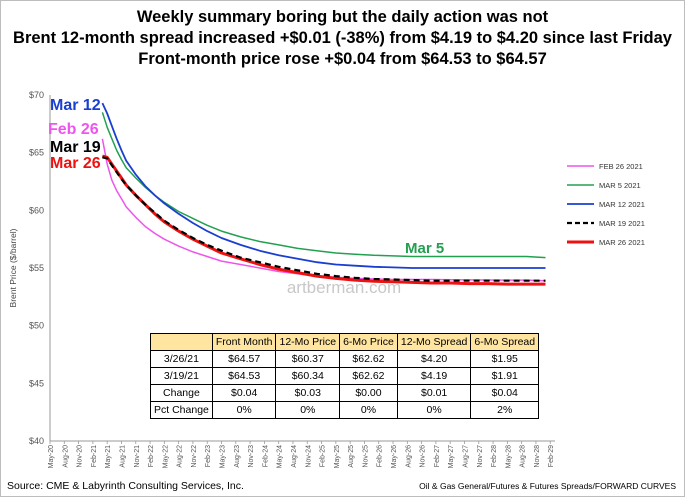  Describe the element at coordinates (180, 456) in the screenshot. I see `x-tick-label: Aug-22` at that location.